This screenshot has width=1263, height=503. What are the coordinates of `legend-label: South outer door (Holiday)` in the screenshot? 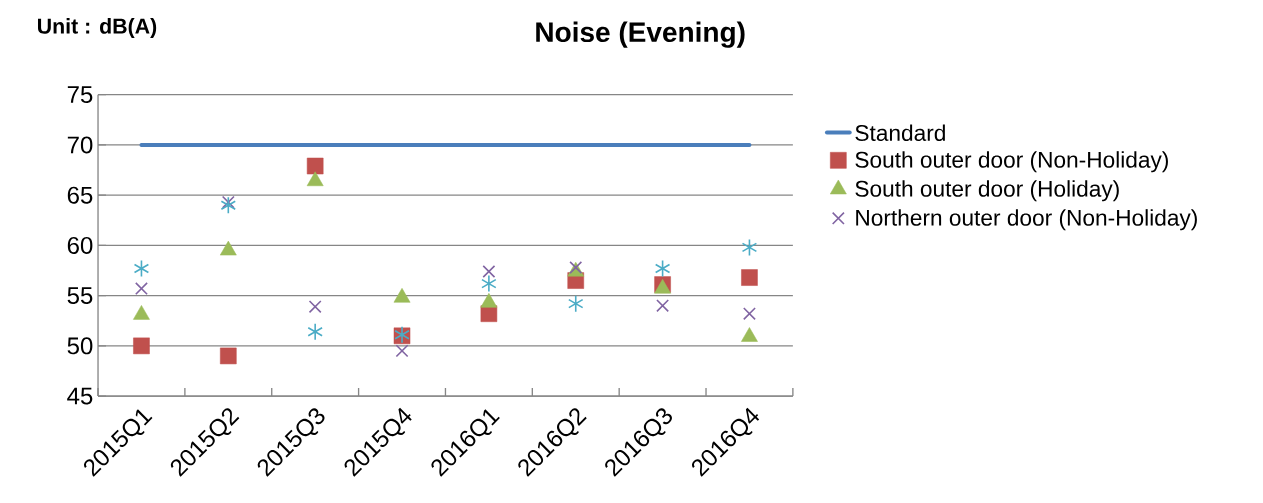 It's located at (987, 191).